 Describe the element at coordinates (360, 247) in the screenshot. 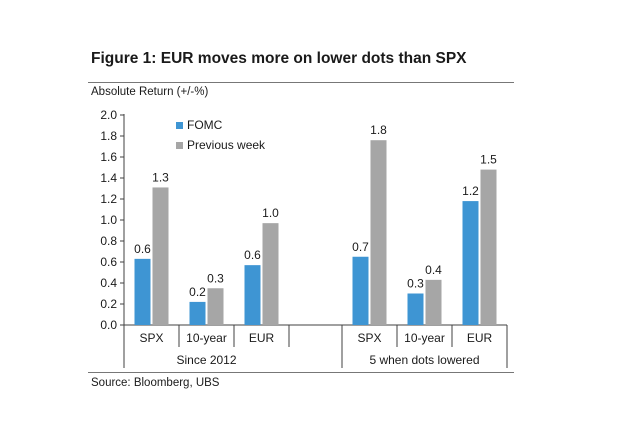

I see `data-label-fomc: 0.7` at that location.